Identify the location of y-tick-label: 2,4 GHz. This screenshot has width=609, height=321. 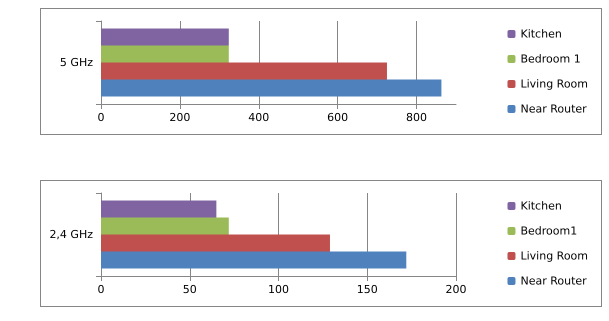
(71, 234).